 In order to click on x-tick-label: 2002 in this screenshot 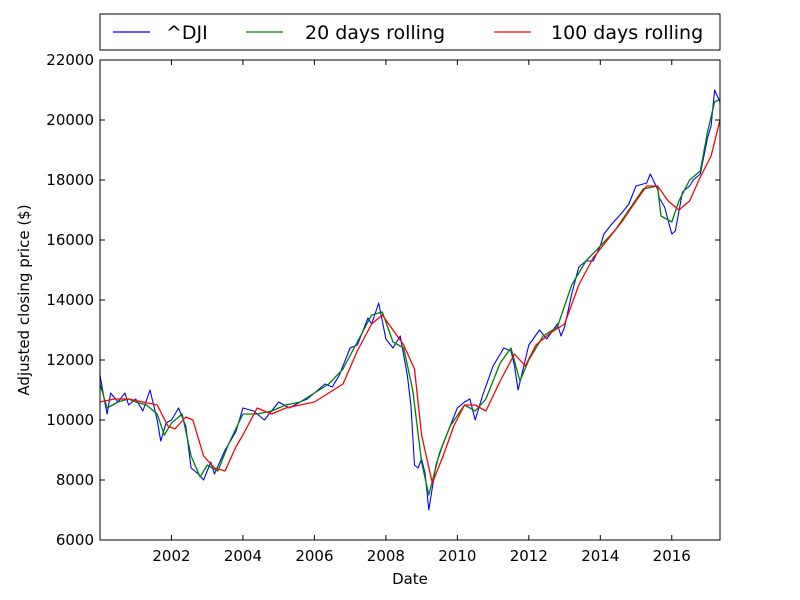, I will do `click(171, 556)`.